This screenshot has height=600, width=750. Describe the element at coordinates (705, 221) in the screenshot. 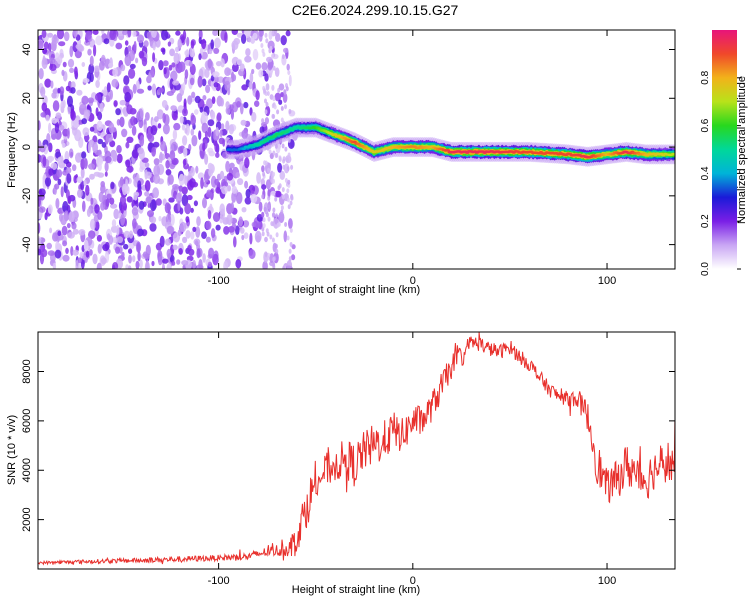

I see `colorbar-tick-label: 0.2` at that location.